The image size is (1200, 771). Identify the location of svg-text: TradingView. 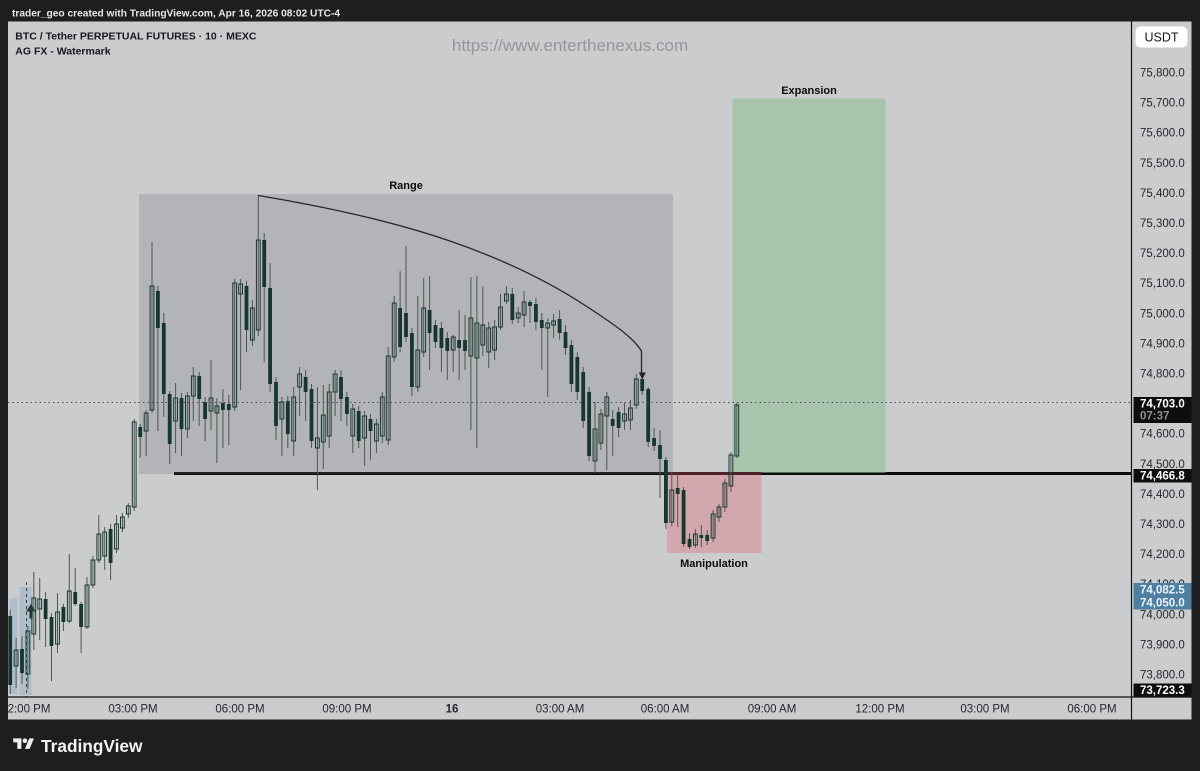
(92, 746).